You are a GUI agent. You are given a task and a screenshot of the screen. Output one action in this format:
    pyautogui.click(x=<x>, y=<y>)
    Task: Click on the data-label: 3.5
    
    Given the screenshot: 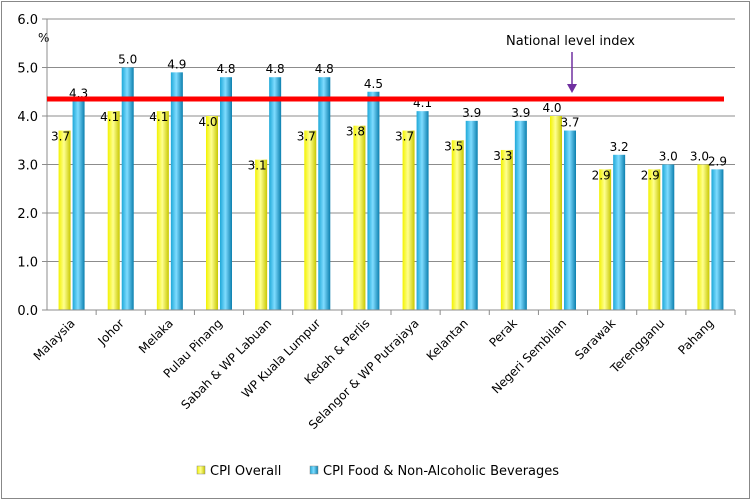 What is the action you would take?
    pyautogui.click(x=453, y=146)
    